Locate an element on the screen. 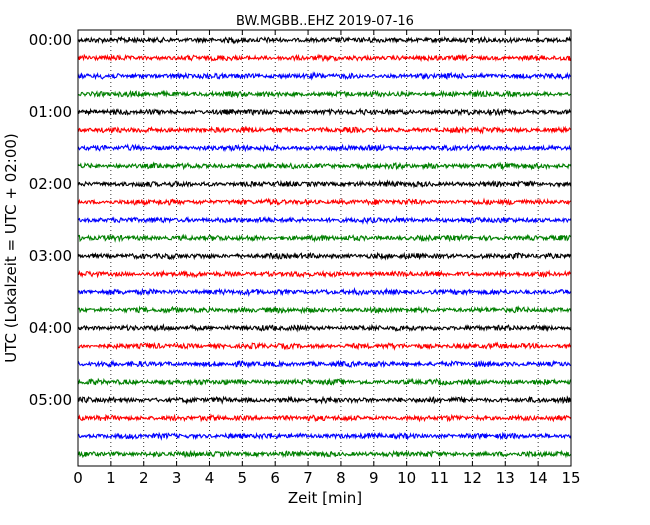 This screenshot has width=650, height=525. y-tick-label: 01:00 is located at coordinates (50, 112).